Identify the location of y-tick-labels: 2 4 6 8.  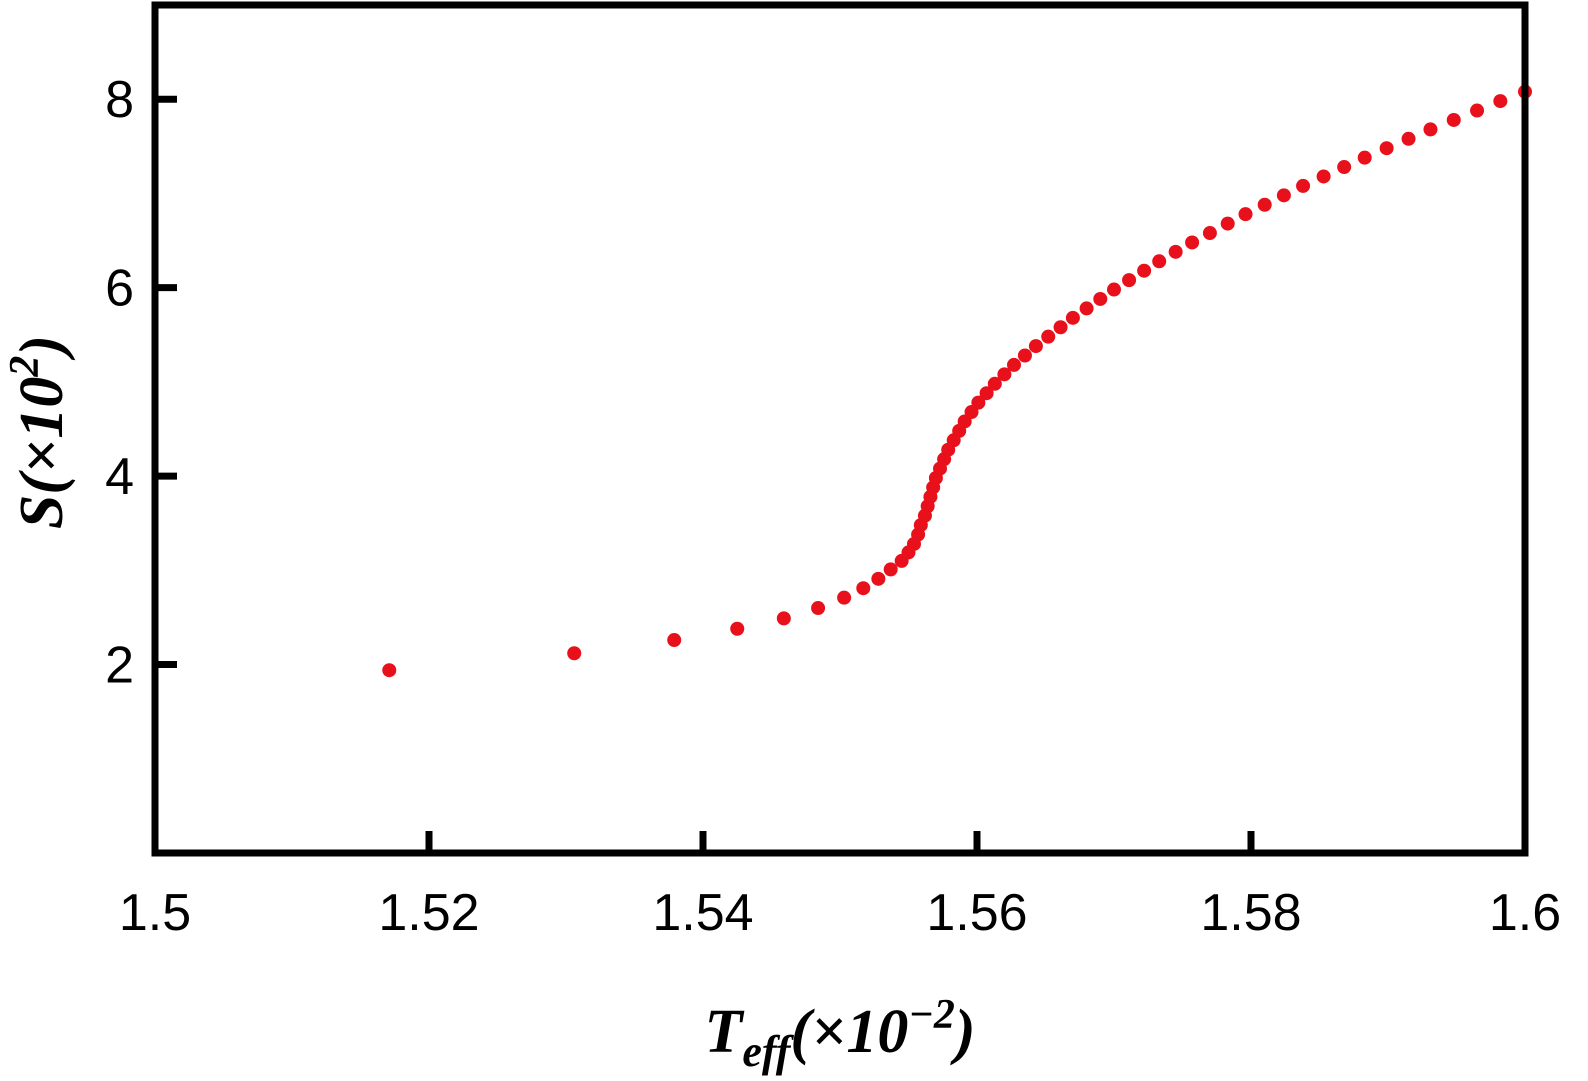
(119, 382).